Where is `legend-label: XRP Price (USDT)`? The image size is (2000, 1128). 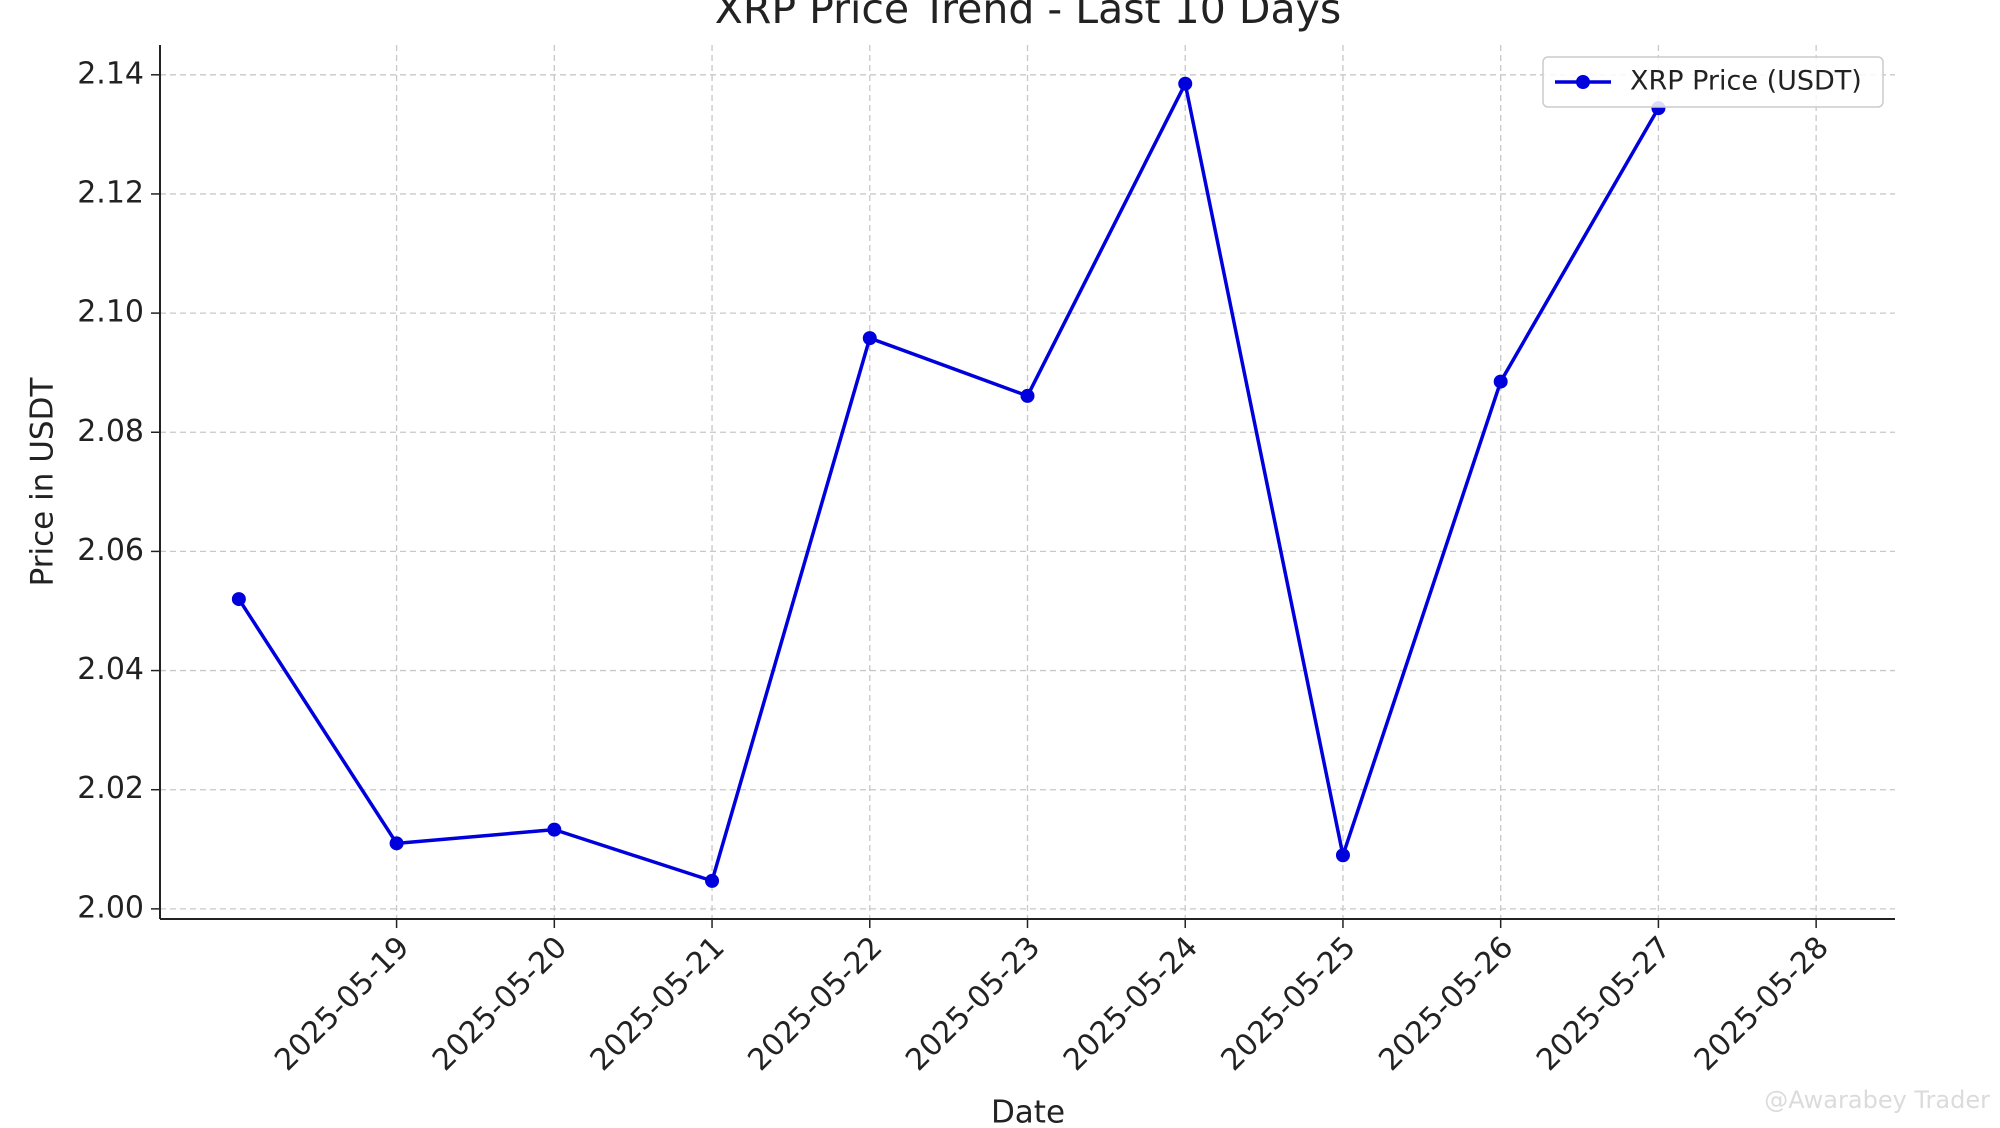 legend-label: XRP Price (USDT) is located at coordinates (1746, 81).